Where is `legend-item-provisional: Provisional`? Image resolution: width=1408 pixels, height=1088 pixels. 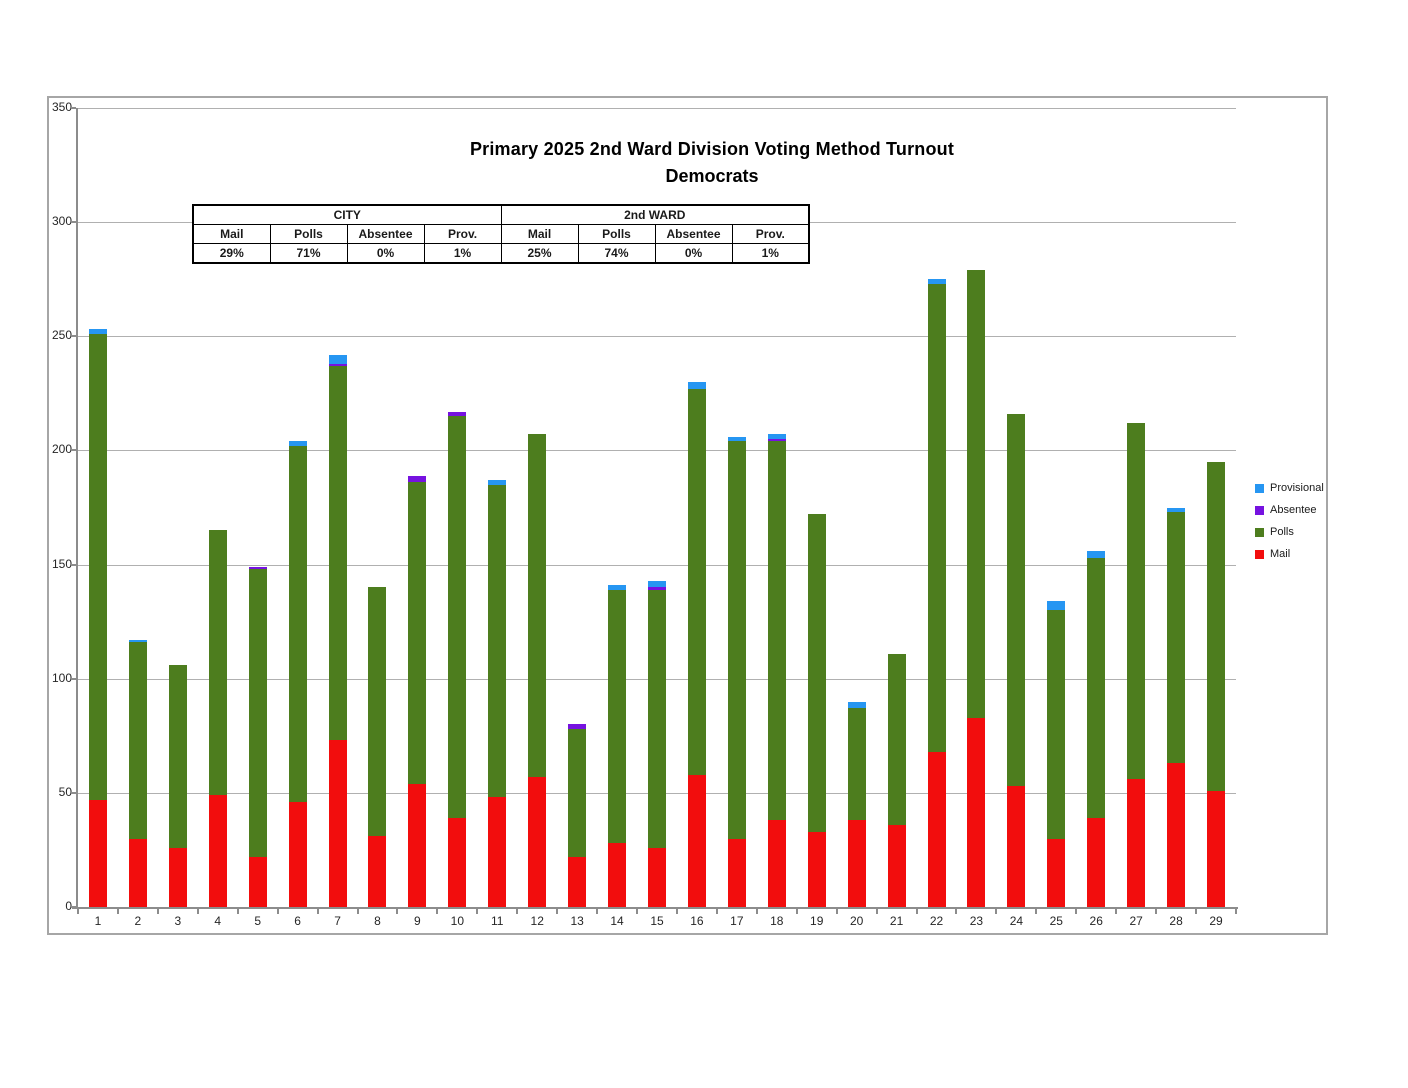 legend-item-provisional: Provisional is located at coordinates (1289, 488).